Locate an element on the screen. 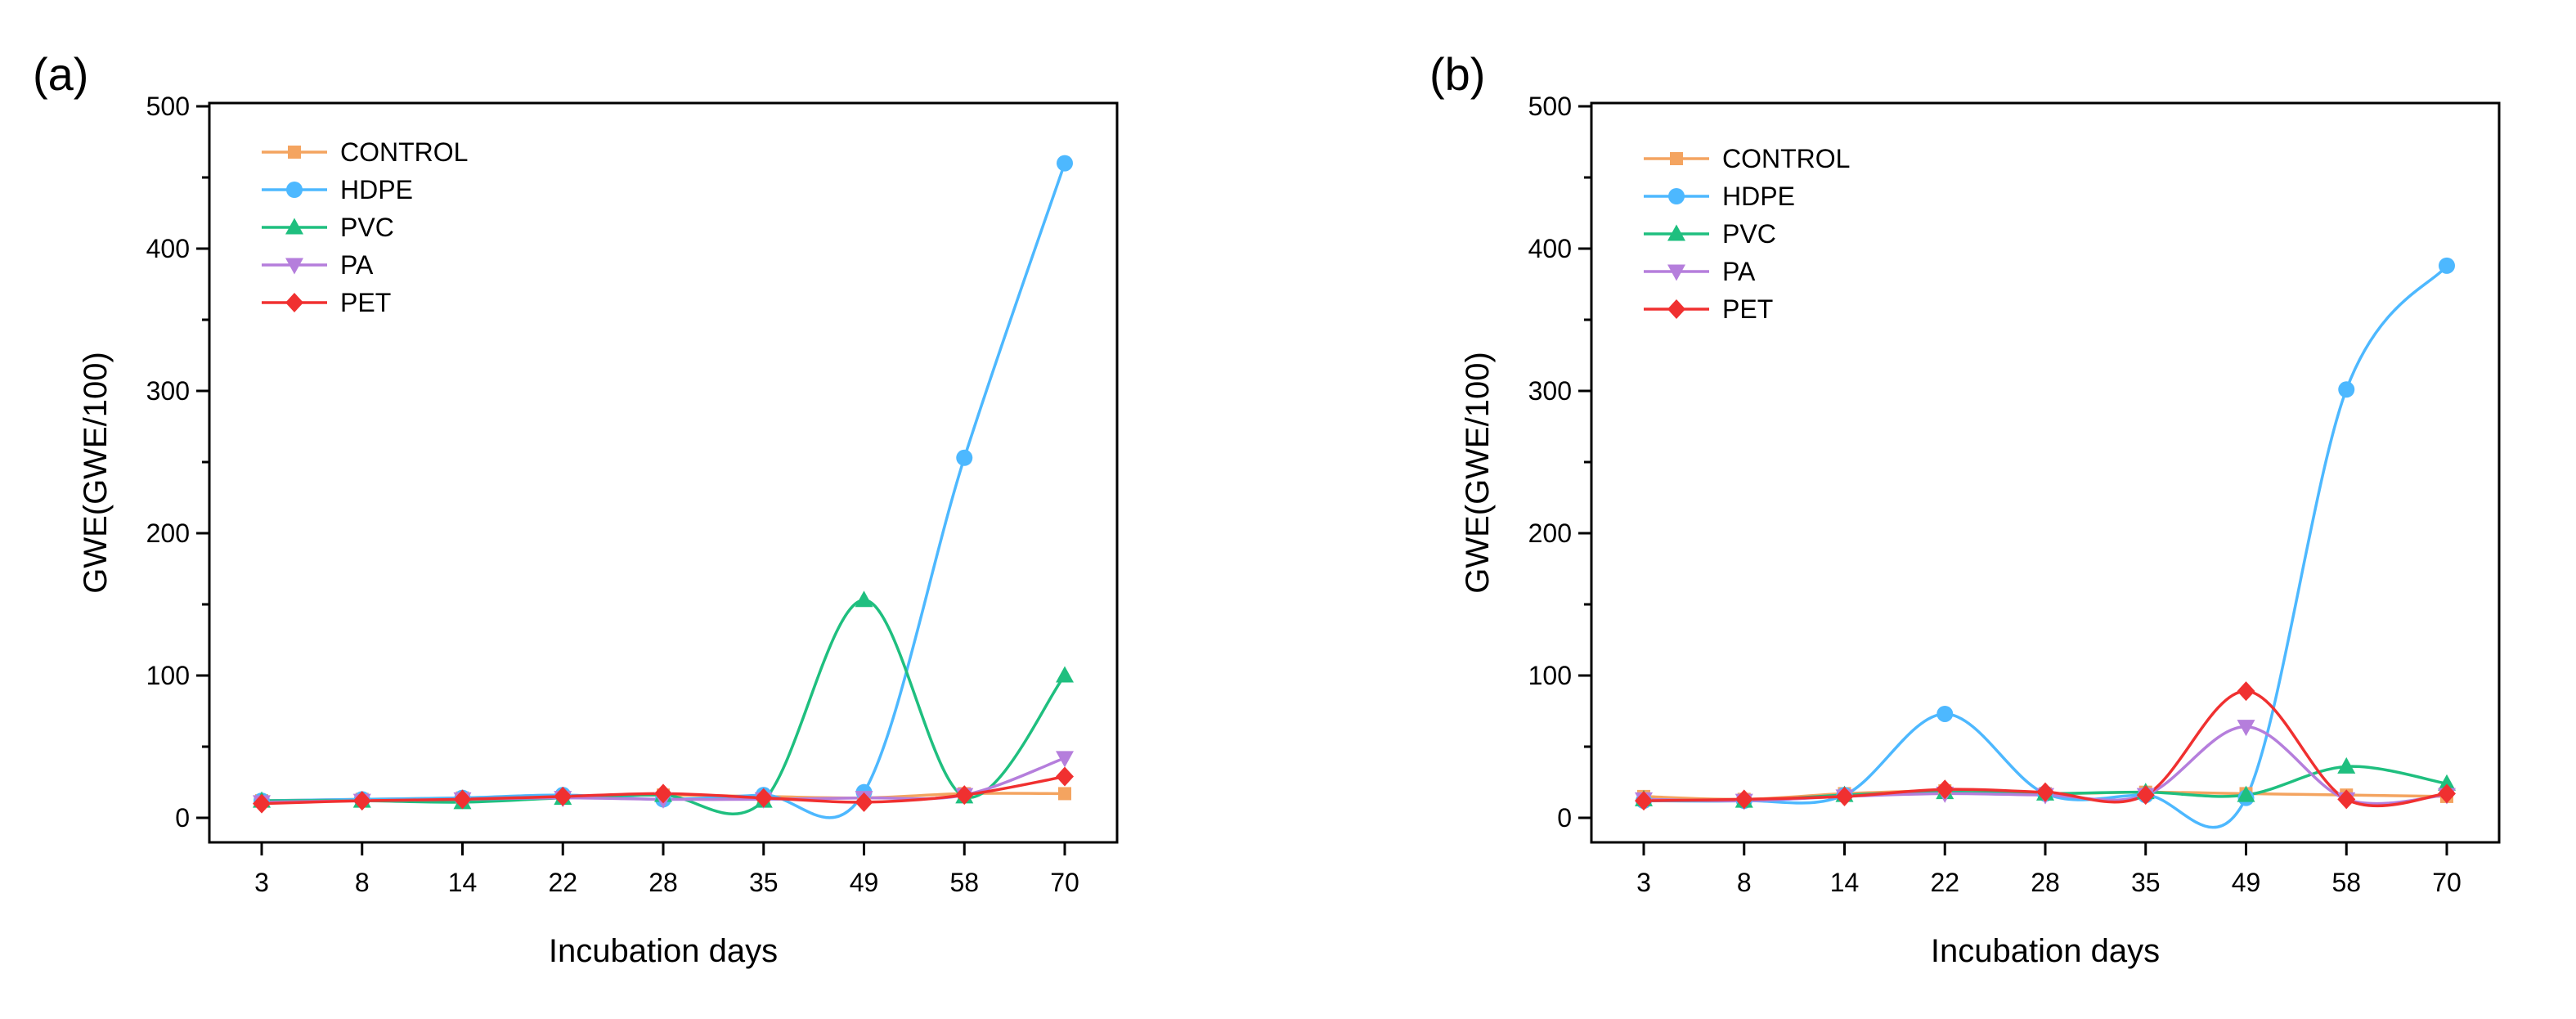  series-line-pvc is located at coordinates (663, 707).